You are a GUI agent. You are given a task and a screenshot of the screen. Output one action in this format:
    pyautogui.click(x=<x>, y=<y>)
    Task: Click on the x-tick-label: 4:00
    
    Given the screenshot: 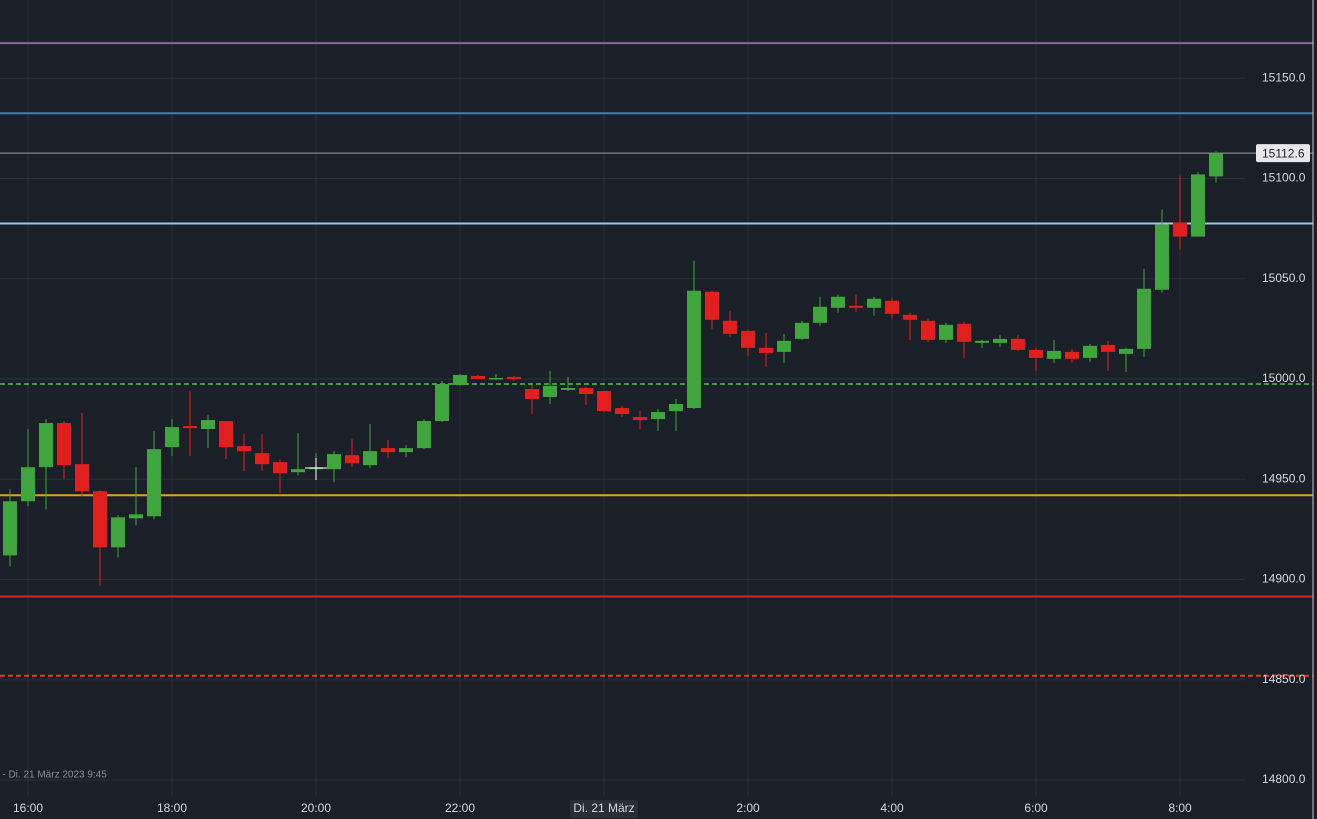 What is the action you would take?
    pyautogui.click(x=892, y=808)
    